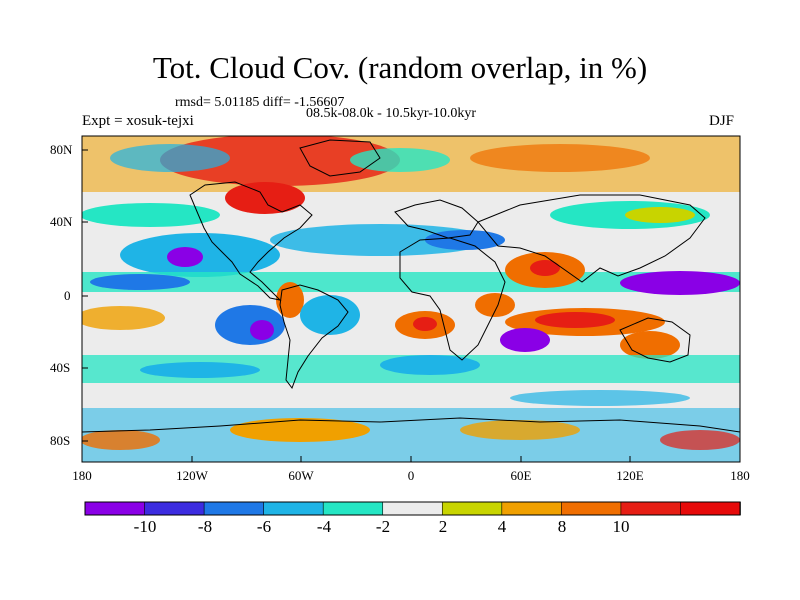  I want to click on period-label: 08.5k-08.0k - 10.5kyr-10.0kyr, so click(391, 113).